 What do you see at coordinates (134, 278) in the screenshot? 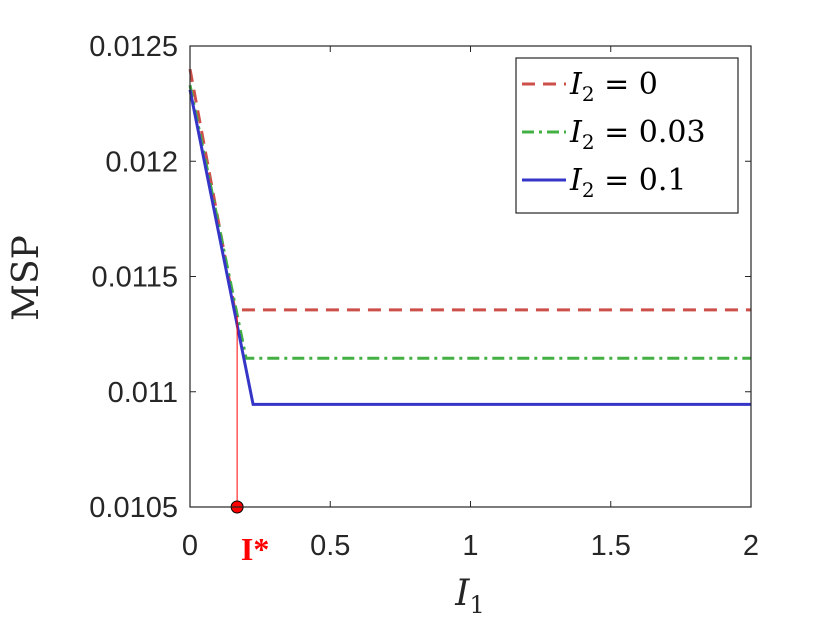
I see `y-tick-label: 0.0115` at bounding box center [134, 278].